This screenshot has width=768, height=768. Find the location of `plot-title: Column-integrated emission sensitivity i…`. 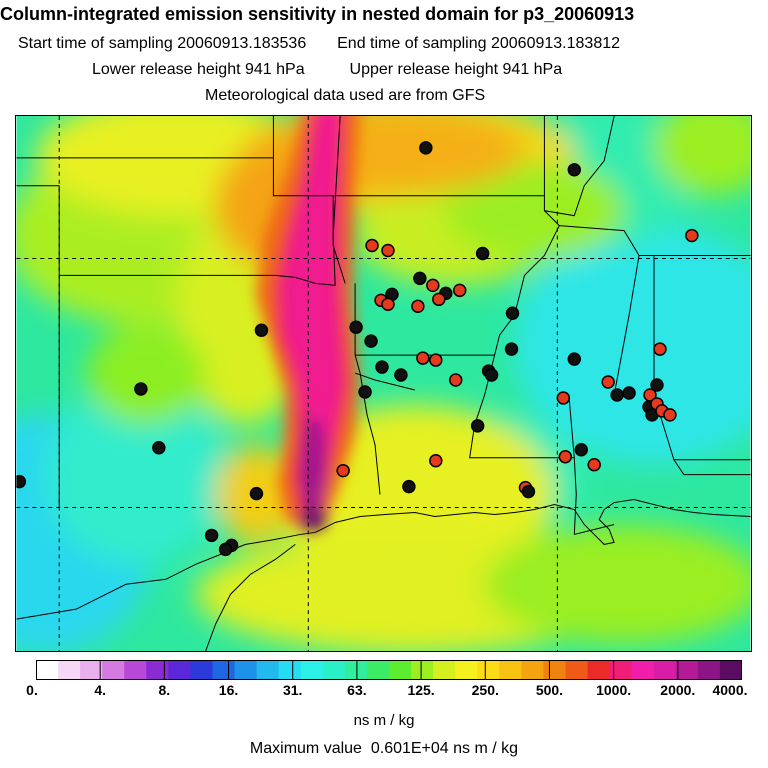

plot-title: Column-integrated emission sensitivity i… is located at coordinates (317, 14).